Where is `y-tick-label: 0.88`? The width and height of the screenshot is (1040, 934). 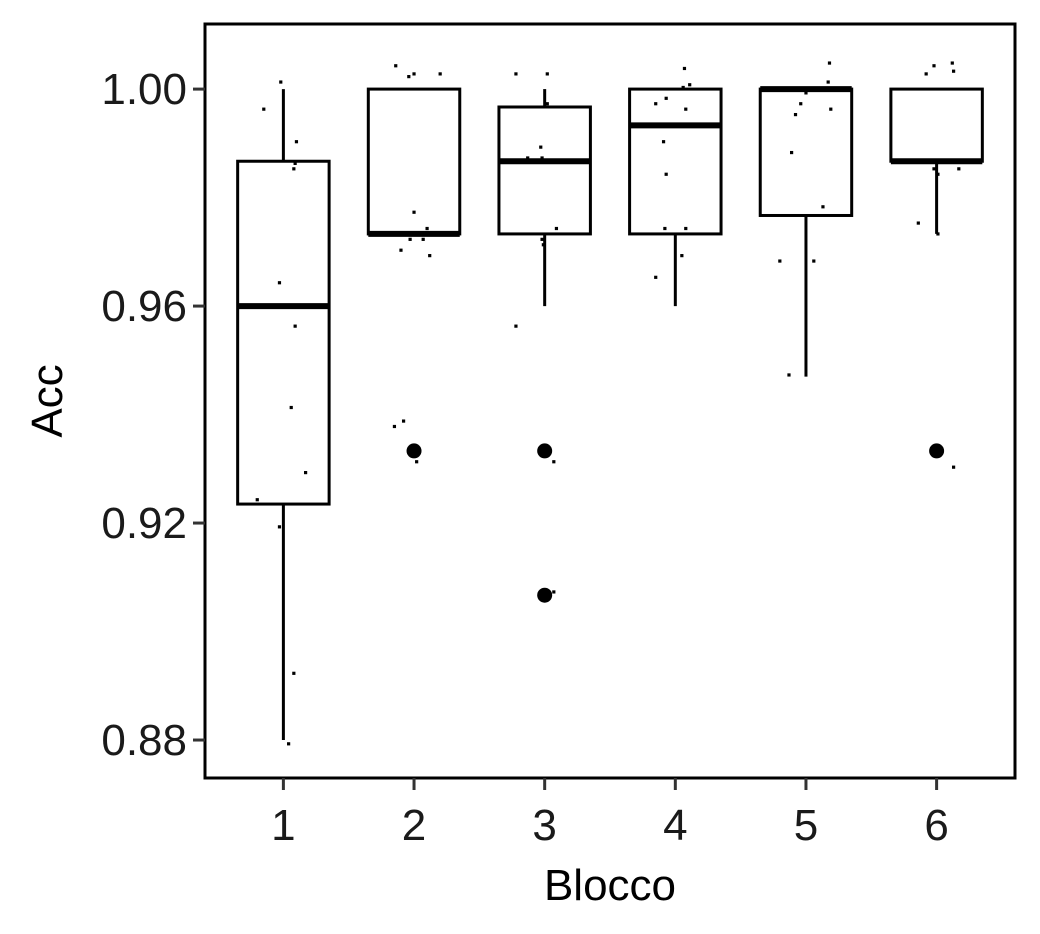
y-tick-label: 0.88 is located at coordinates (144, 740).